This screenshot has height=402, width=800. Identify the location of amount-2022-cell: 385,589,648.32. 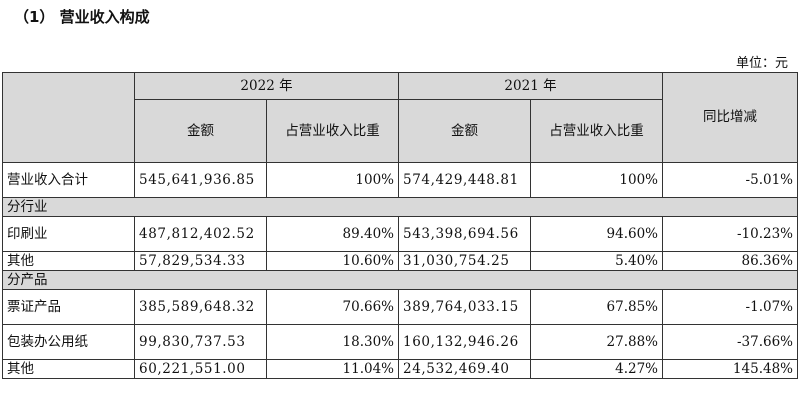
(200, 307).